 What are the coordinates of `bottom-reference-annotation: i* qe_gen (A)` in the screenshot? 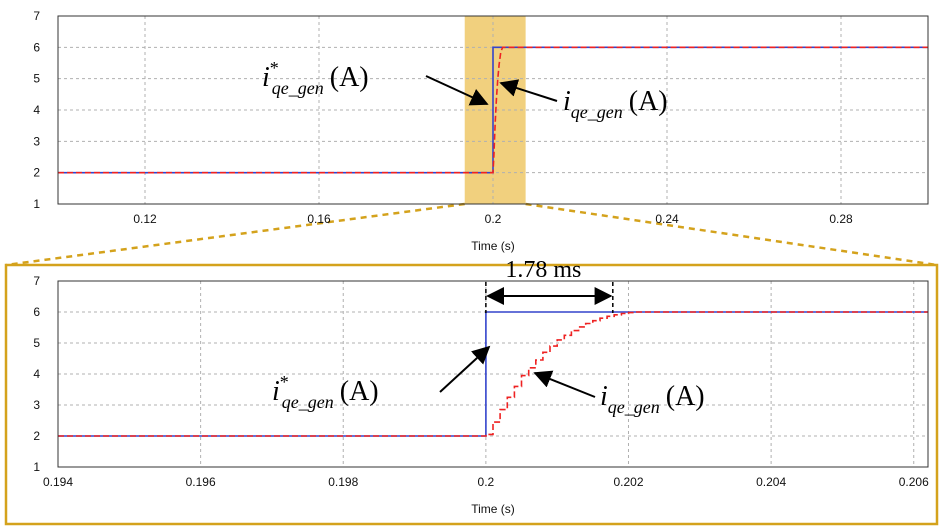 It's located at (325, 392).